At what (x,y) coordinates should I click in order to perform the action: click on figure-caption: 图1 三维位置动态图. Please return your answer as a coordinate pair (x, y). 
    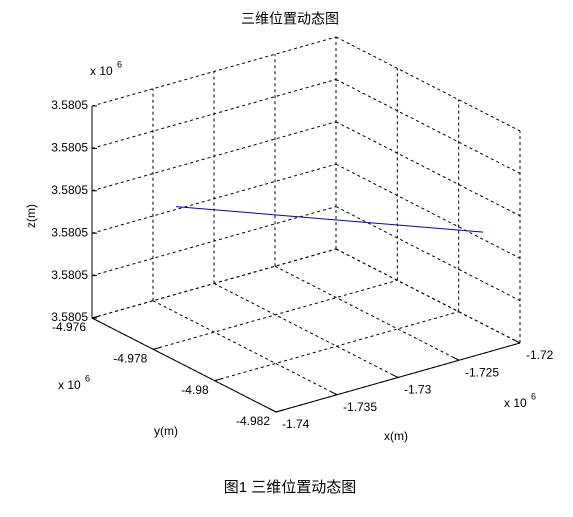
    Looking at the image, I should click on (290, 487).